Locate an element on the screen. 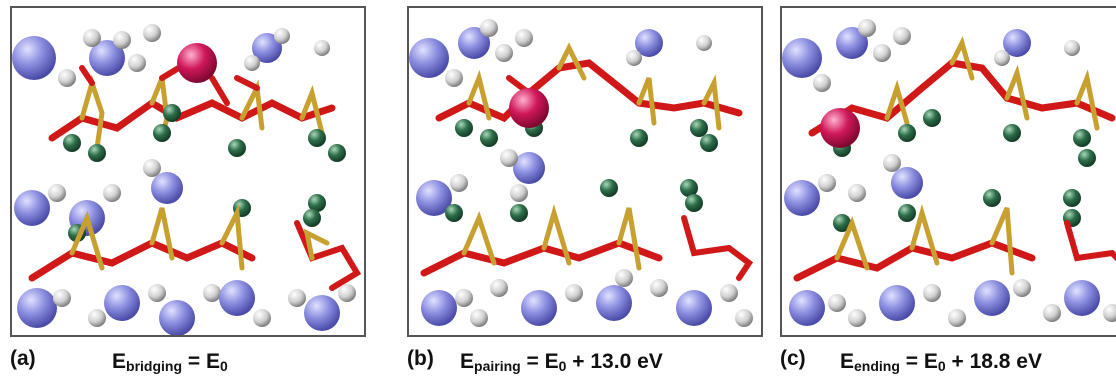 The image size is (1116, 385). energy-subscript: ending is located at coordinates (877, 366).